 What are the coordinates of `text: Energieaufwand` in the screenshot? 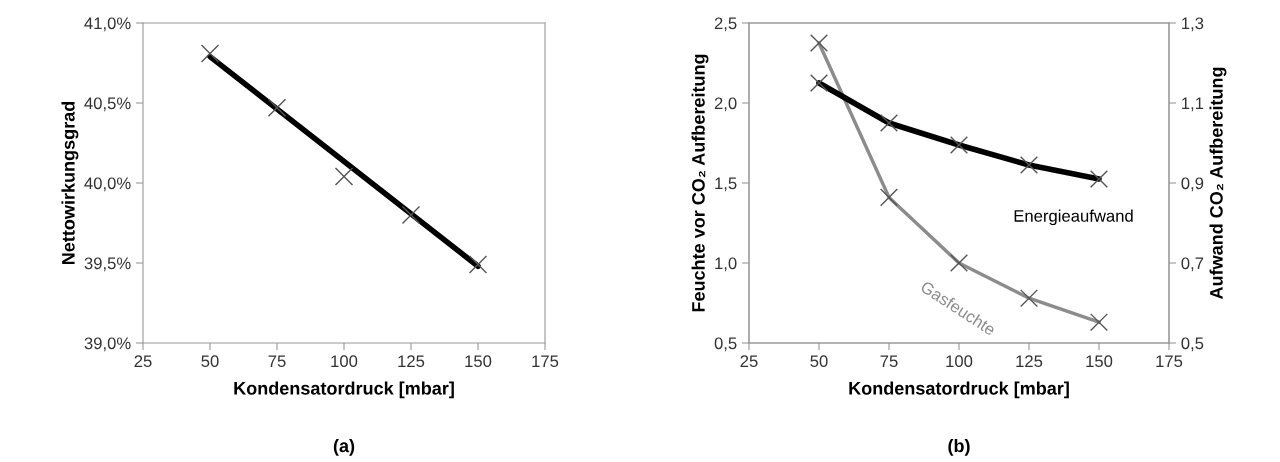 It's located at (1073, 217).